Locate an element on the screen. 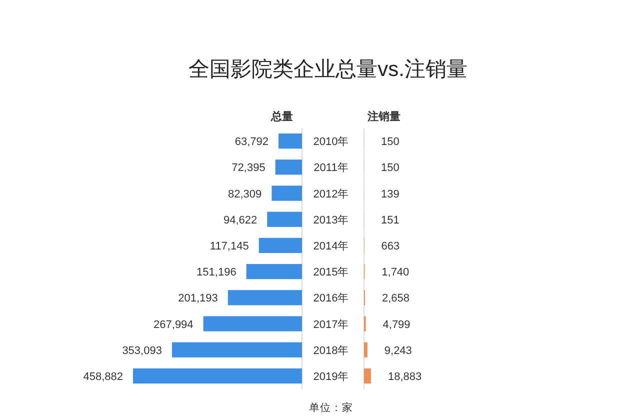 The image size is (632, 420). data-label: 1,740 is located at coordinates (396, 272).